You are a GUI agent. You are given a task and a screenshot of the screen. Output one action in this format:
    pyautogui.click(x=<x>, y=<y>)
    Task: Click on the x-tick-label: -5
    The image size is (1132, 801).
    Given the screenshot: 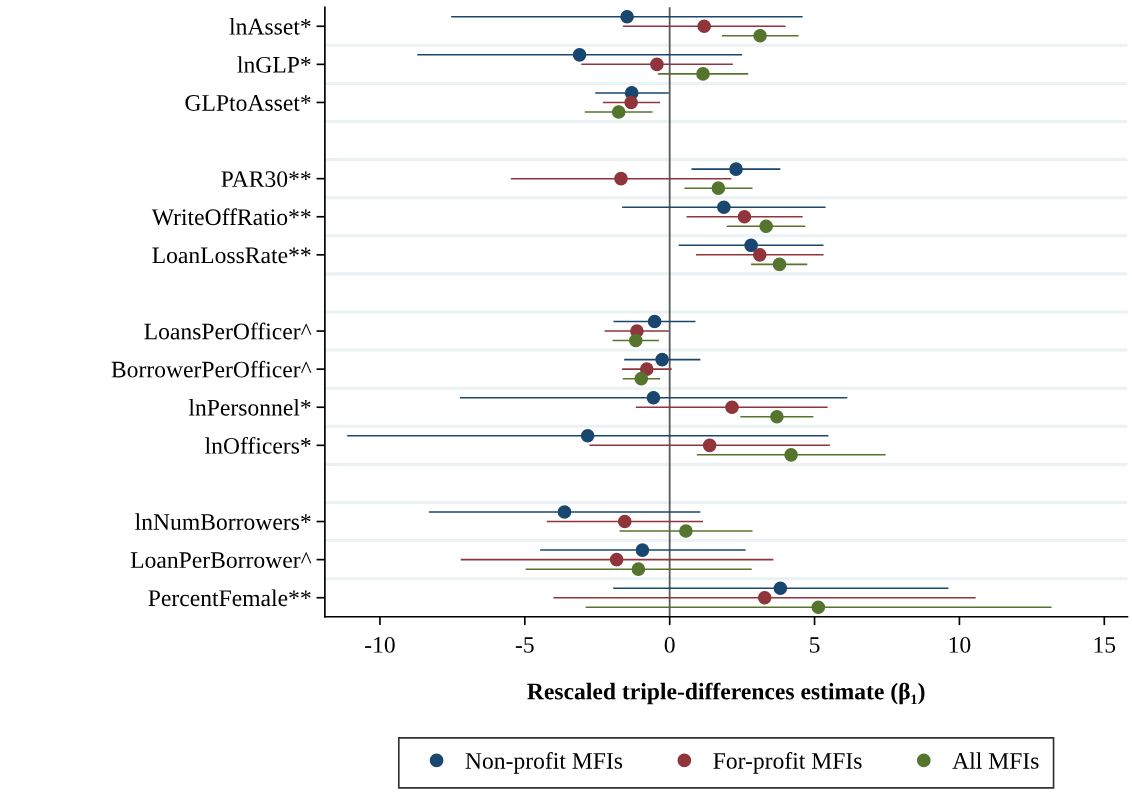 What is the action you would take?
    pyautogui.click(x=524, y=645)
    